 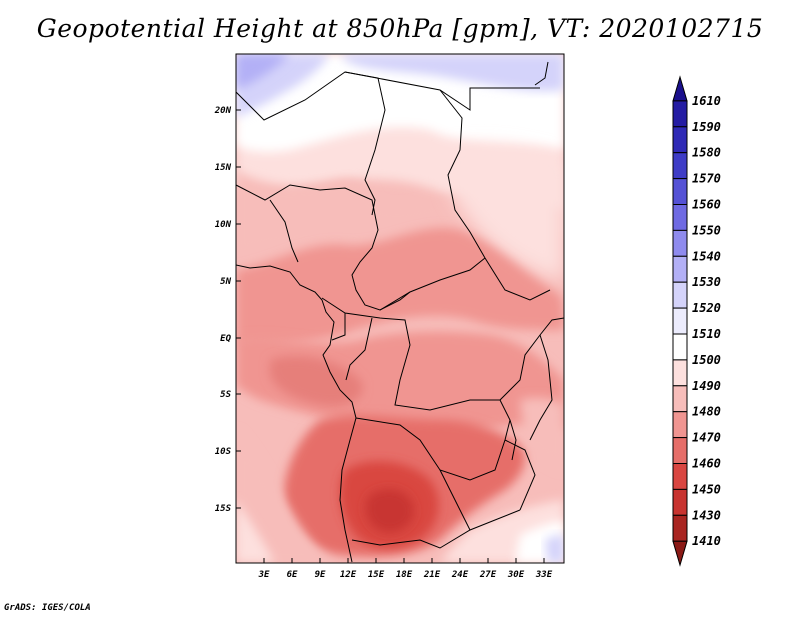 I want to click on colorbar-top-arrow, so click(x=680, y=88).